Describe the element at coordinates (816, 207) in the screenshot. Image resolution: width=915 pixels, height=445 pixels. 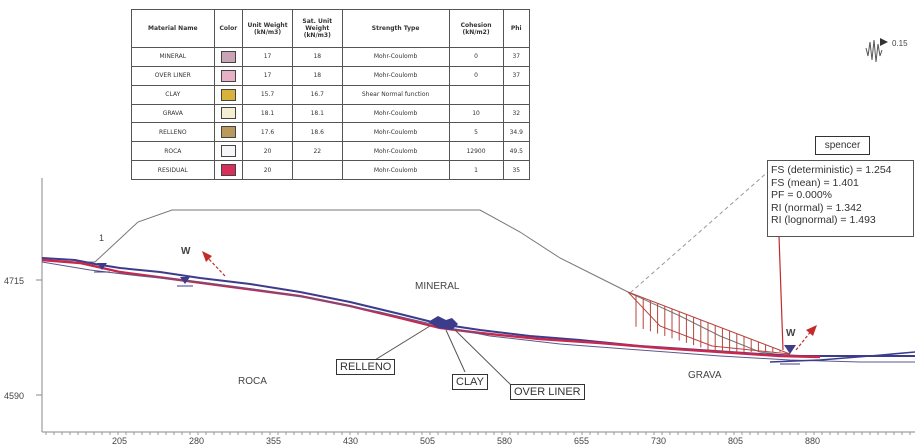
I see `result-ri-normal: RI (normal) = 1.342` at that location.